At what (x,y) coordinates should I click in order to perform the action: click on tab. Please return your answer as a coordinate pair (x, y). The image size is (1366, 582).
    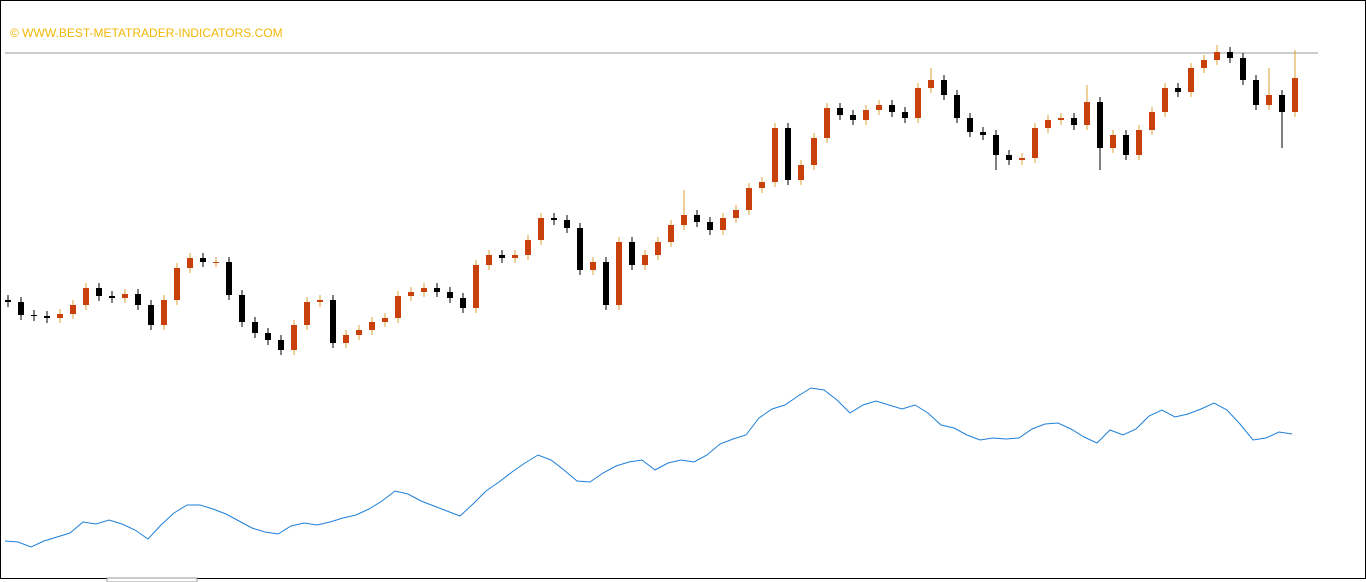
    Looking at the image, I should click on (152, 579).